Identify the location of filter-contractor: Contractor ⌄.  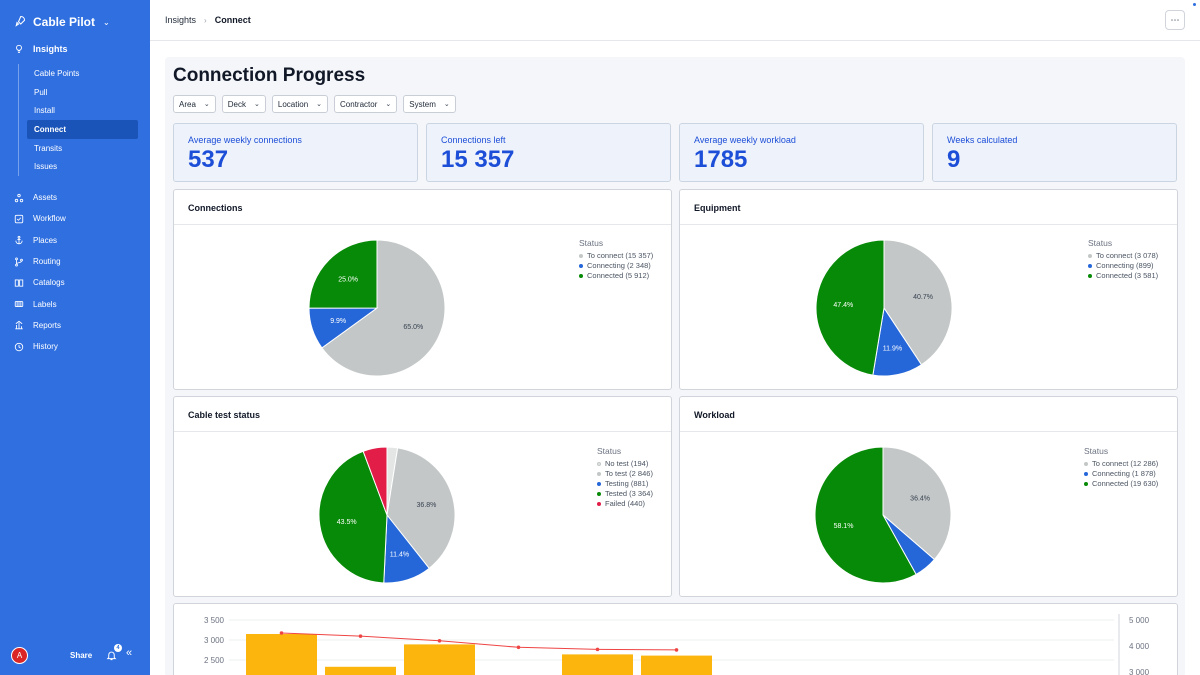
(366, 104).